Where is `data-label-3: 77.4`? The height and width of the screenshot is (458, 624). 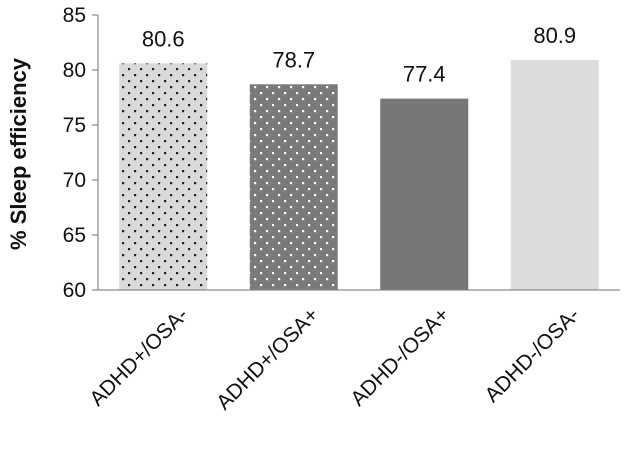 data-label-3: 77.4 is located at coordinates (424, 74).